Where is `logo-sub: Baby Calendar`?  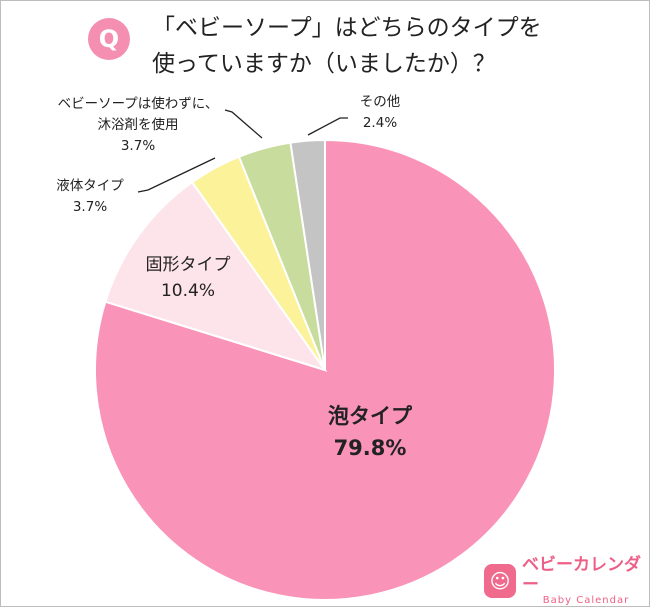 logo-sub: Baby Calendar is located at coordinates (586, 600).